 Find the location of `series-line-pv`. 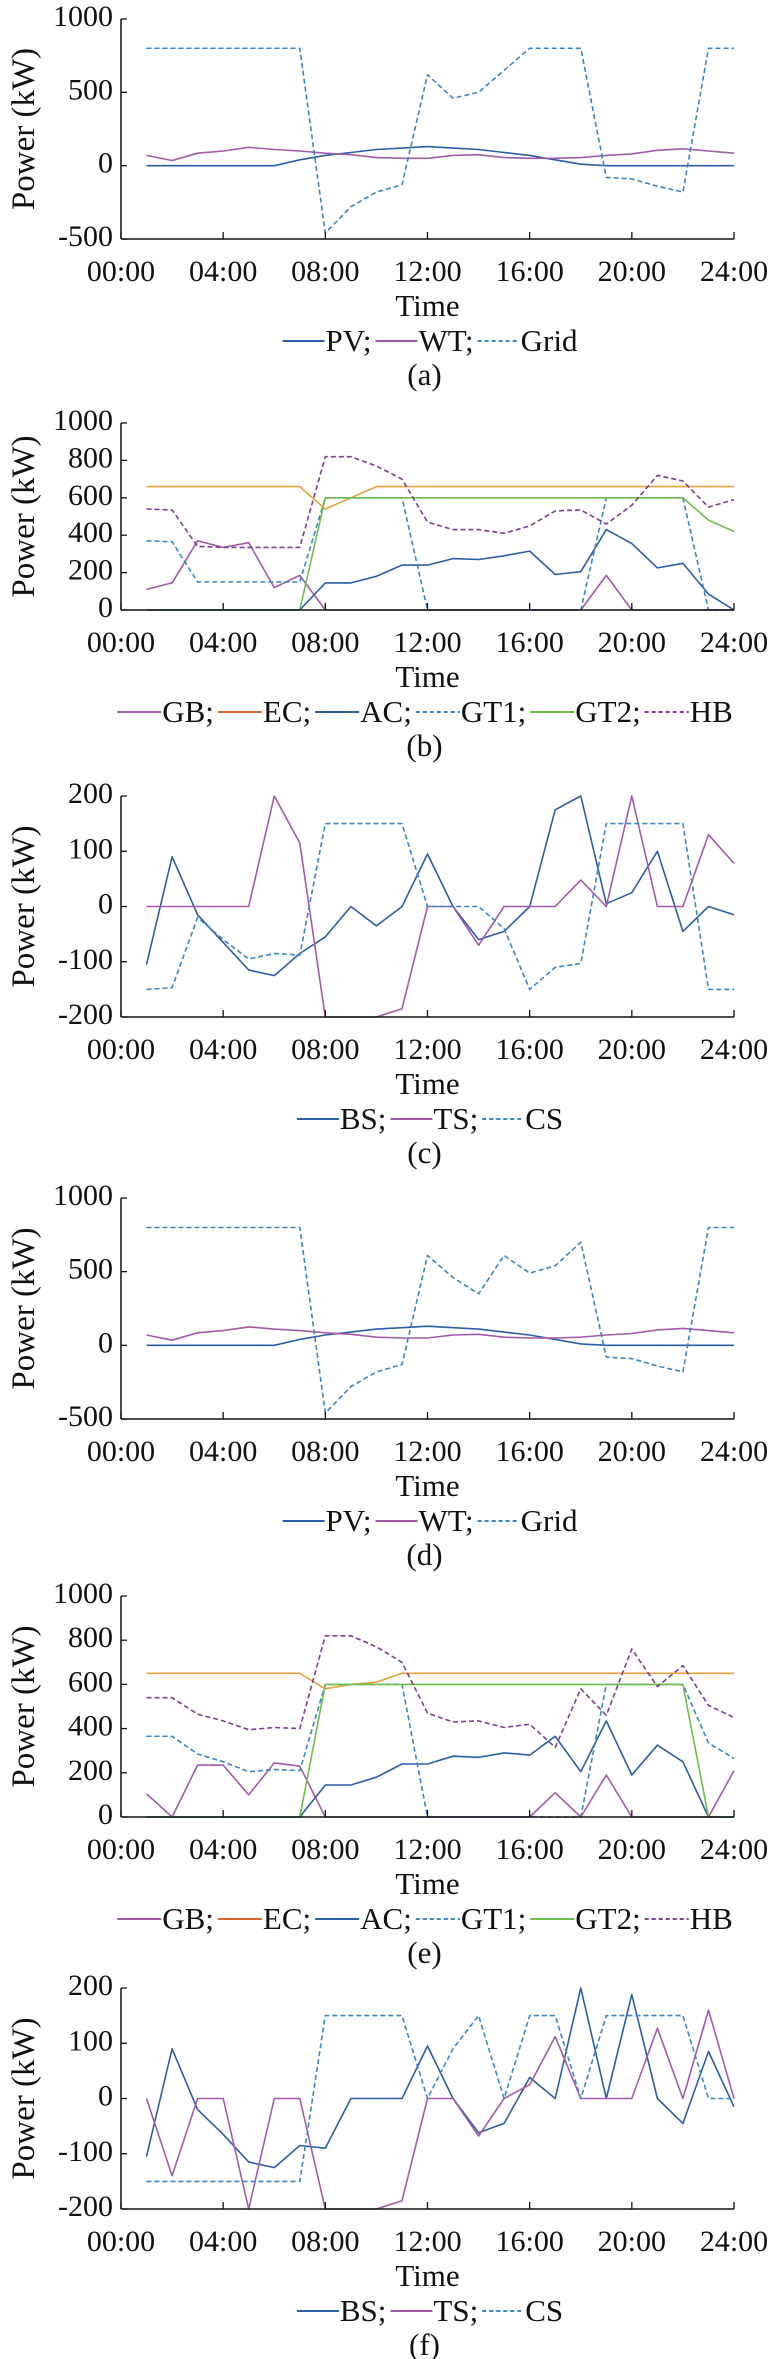

series-line-pv is located at coordinates (440, 156).